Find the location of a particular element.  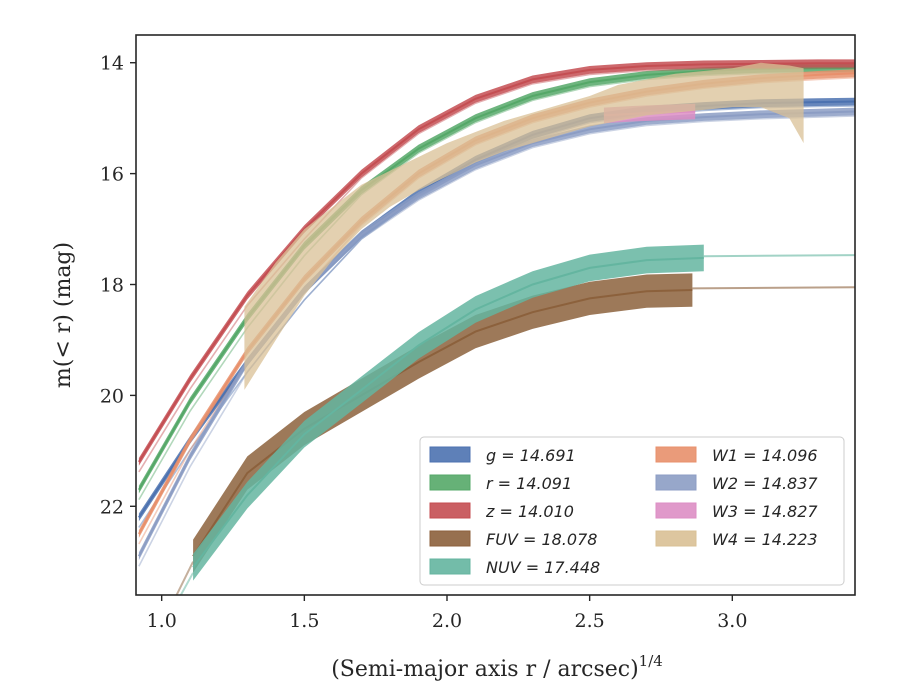

inner-extrapolation-nuv is located at coordinates (186, 583).